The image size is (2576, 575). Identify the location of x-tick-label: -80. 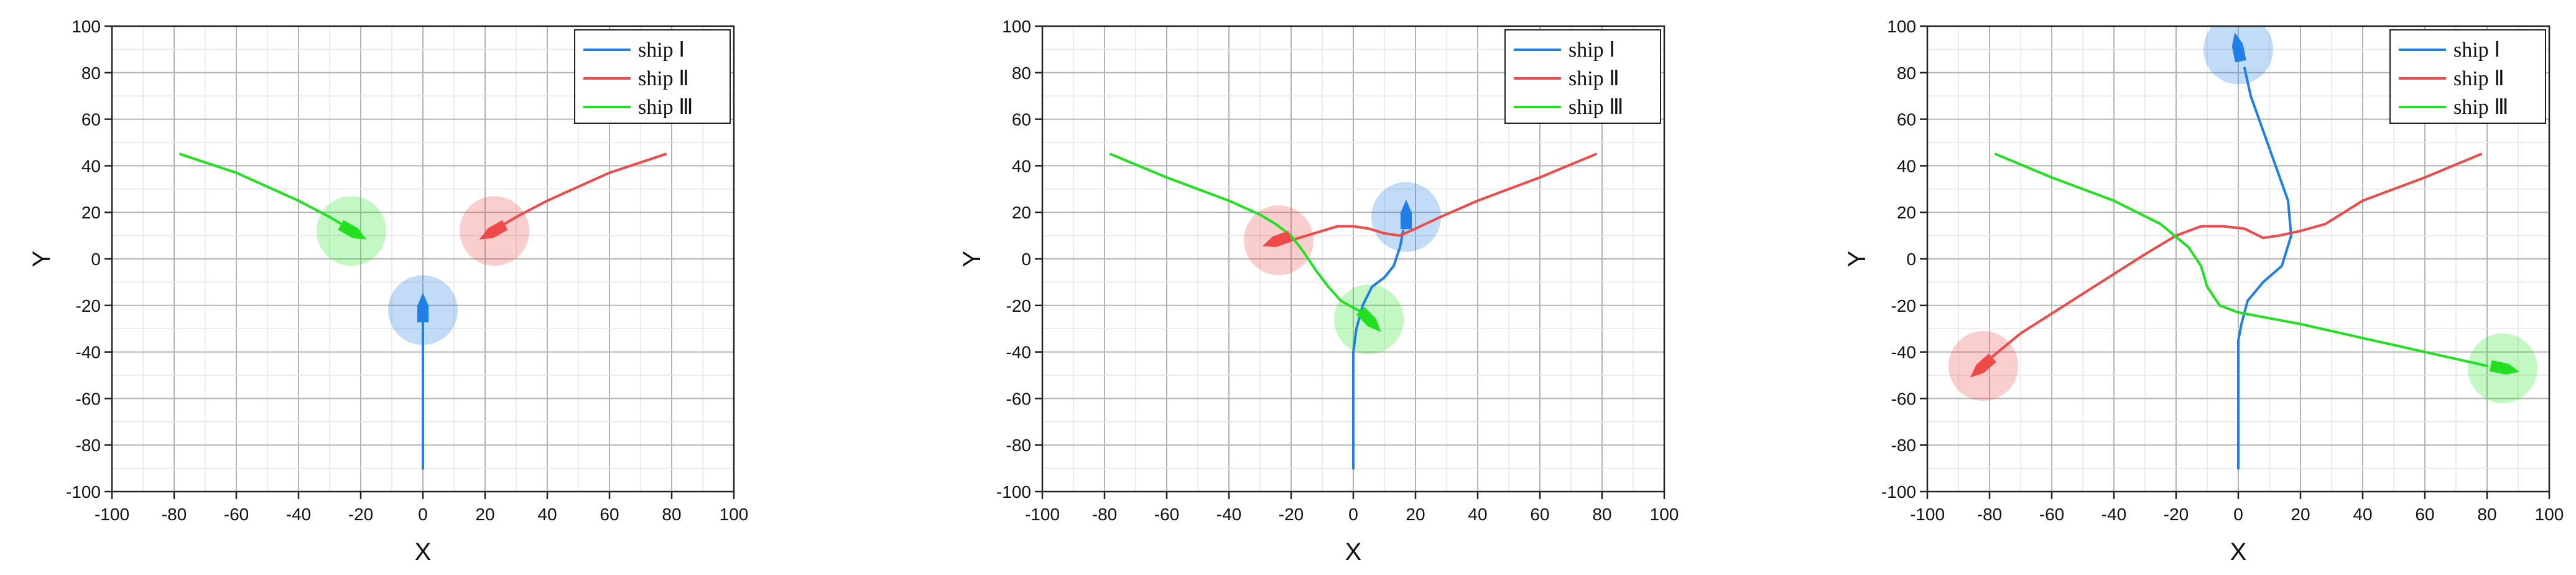
(1990, 514).